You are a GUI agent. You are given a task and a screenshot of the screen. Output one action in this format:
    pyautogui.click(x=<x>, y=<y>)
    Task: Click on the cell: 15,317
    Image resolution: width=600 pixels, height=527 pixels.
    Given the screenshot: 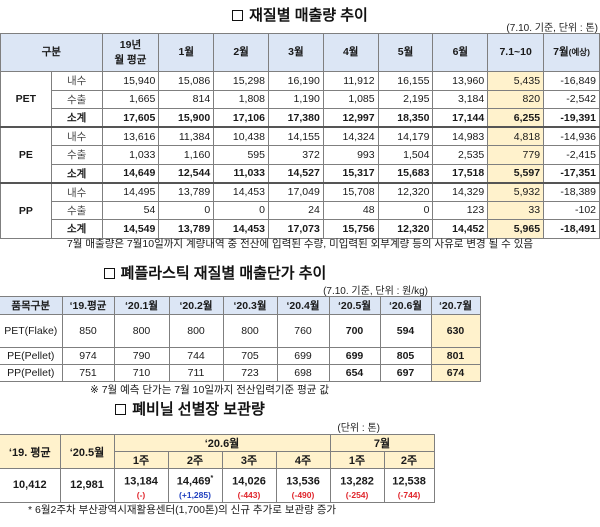 What is the action you would take?
    pyautogui.click(x=350, y=173)
    